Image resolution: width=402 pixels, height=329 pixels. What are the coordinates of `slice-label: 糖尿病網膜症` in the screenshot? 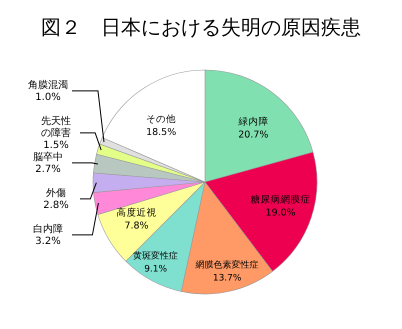 It's located at (280, 199).